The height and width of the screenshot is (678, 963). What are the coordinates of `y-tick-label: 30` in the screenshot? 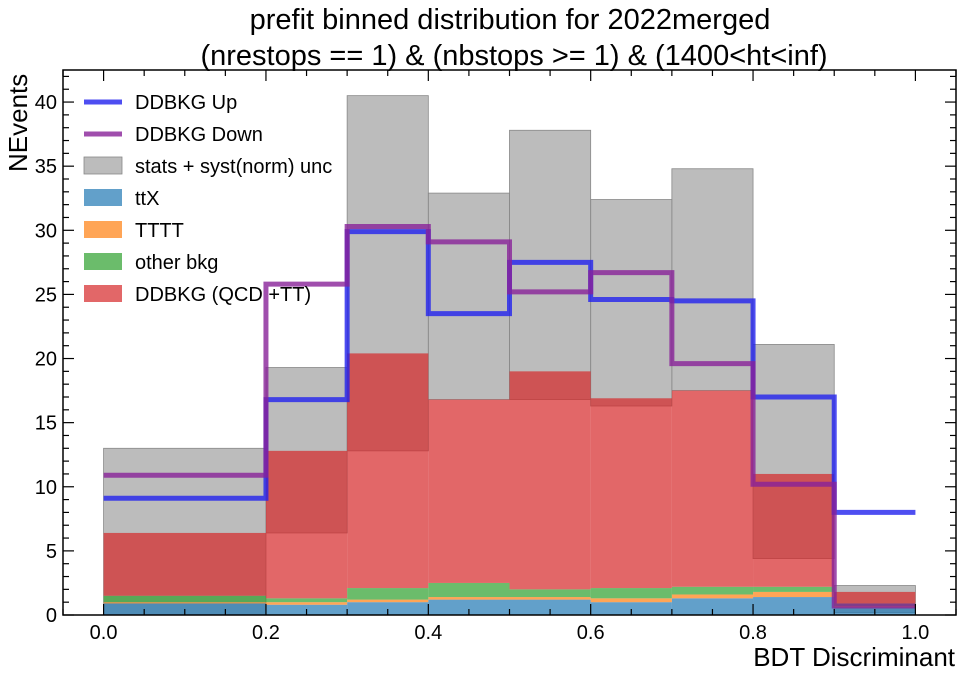 It's located at (46, 231).